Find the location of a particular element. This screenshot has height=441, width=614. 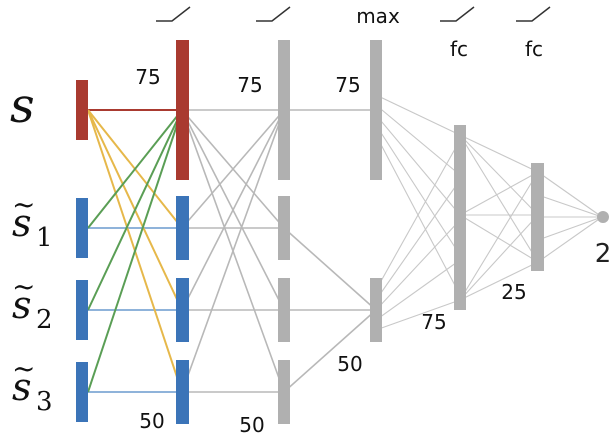

input-label-s3: ~ s 3 is located at coordinates (32, 384).